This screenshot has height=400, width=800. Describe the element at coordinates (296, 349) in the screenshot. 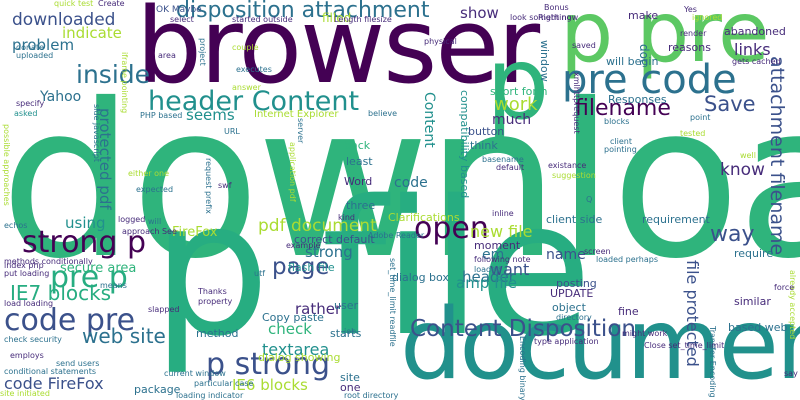

I see `word: textarea` at that location.